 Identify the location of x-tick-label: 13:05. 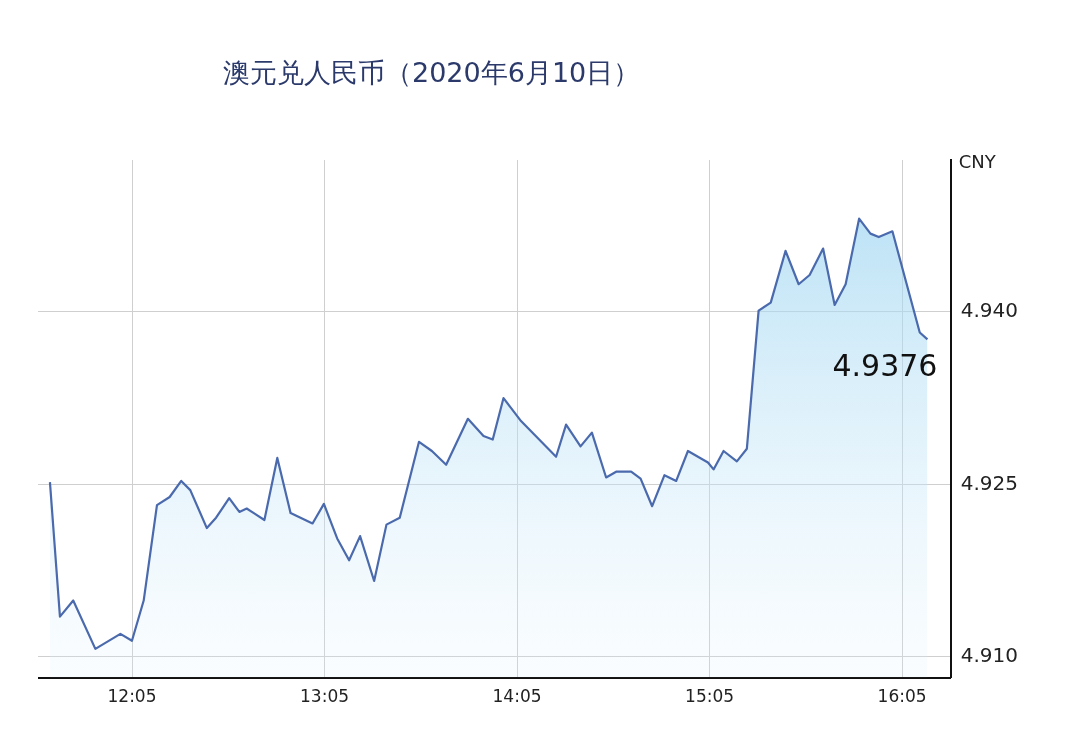
(325, 696).